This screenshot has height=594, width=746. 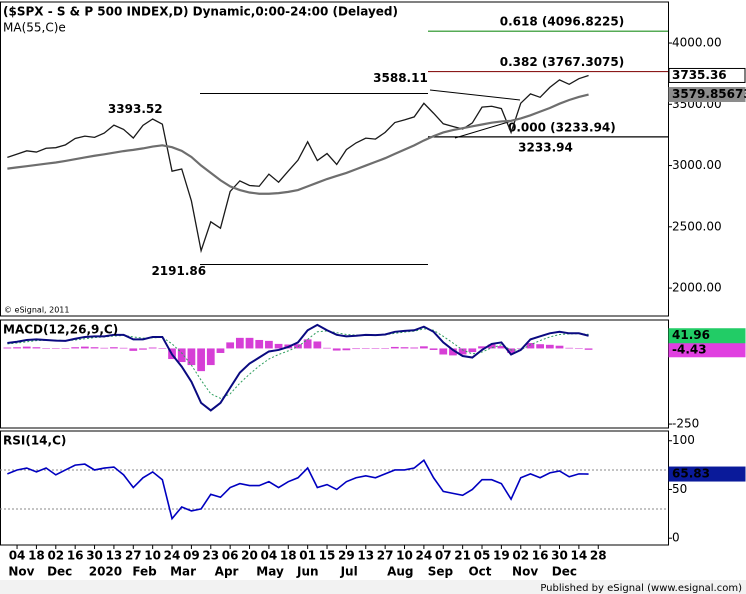 I want to click on y-tick-label: 50, so click(x=679, y=489).